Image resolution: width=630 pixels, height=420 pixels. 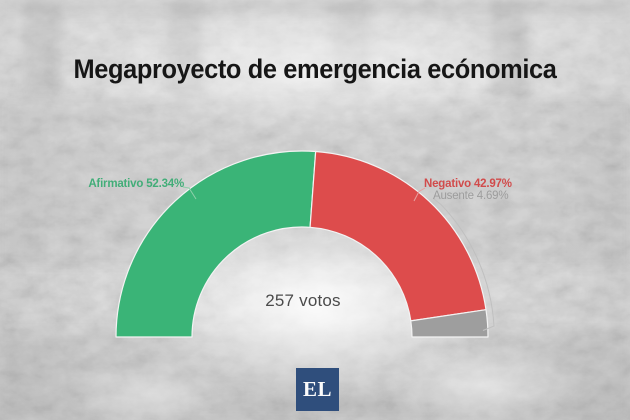 I want to click on gauge-slice-ausente, so click(x=449, y=323).